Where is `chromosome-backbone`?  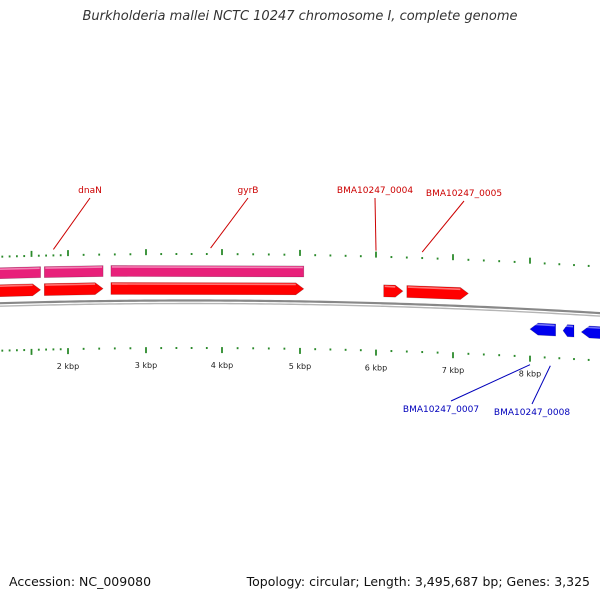 chromosome-backbone is located at coordinates (300, 308).